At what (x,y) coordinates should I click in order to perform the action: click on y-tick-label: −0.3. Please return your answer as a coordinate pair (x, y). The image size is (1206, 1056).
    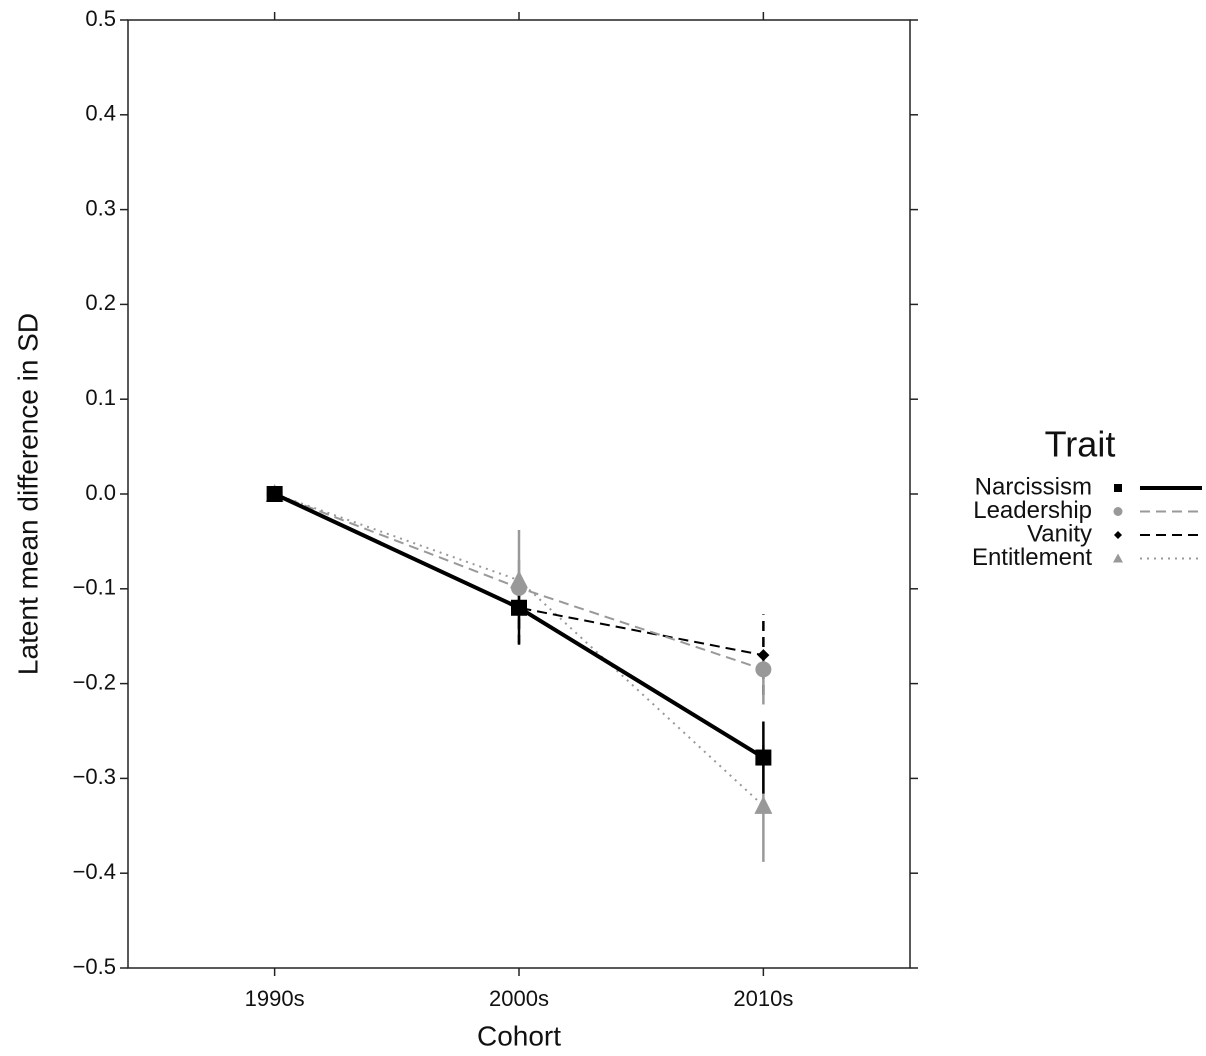
    Looking at the image, I should click on (94, 776).